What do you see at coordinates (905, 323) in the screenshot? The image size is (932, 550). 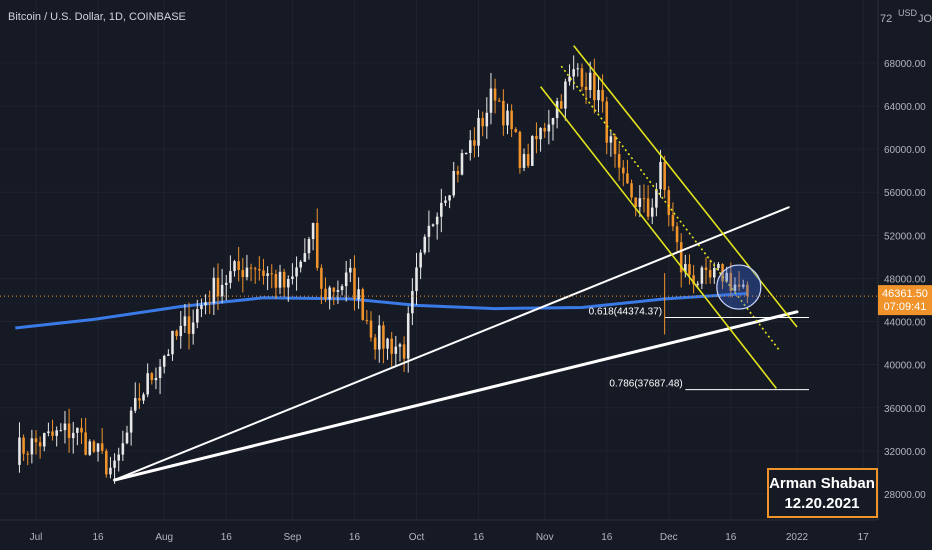 I see `price-tick-label: 44000.00` at bounding box center [905, 323].